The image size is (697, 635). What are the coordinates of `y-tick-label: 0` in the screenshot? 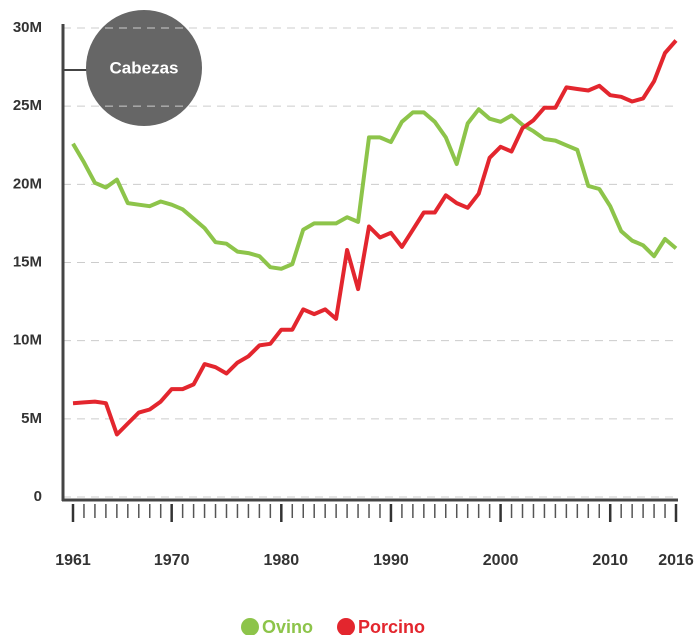 It's located at (38, 496).